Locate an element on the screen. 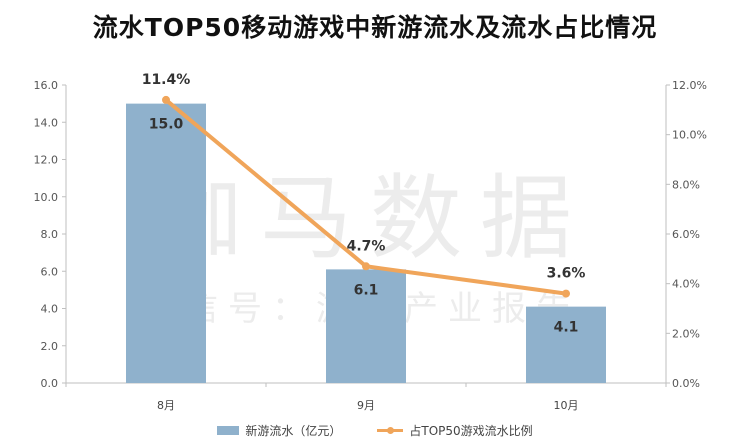 This screenshot has width=750, height=446. y-left-tick-label: 8.0 is located at coordinates (50, 234).